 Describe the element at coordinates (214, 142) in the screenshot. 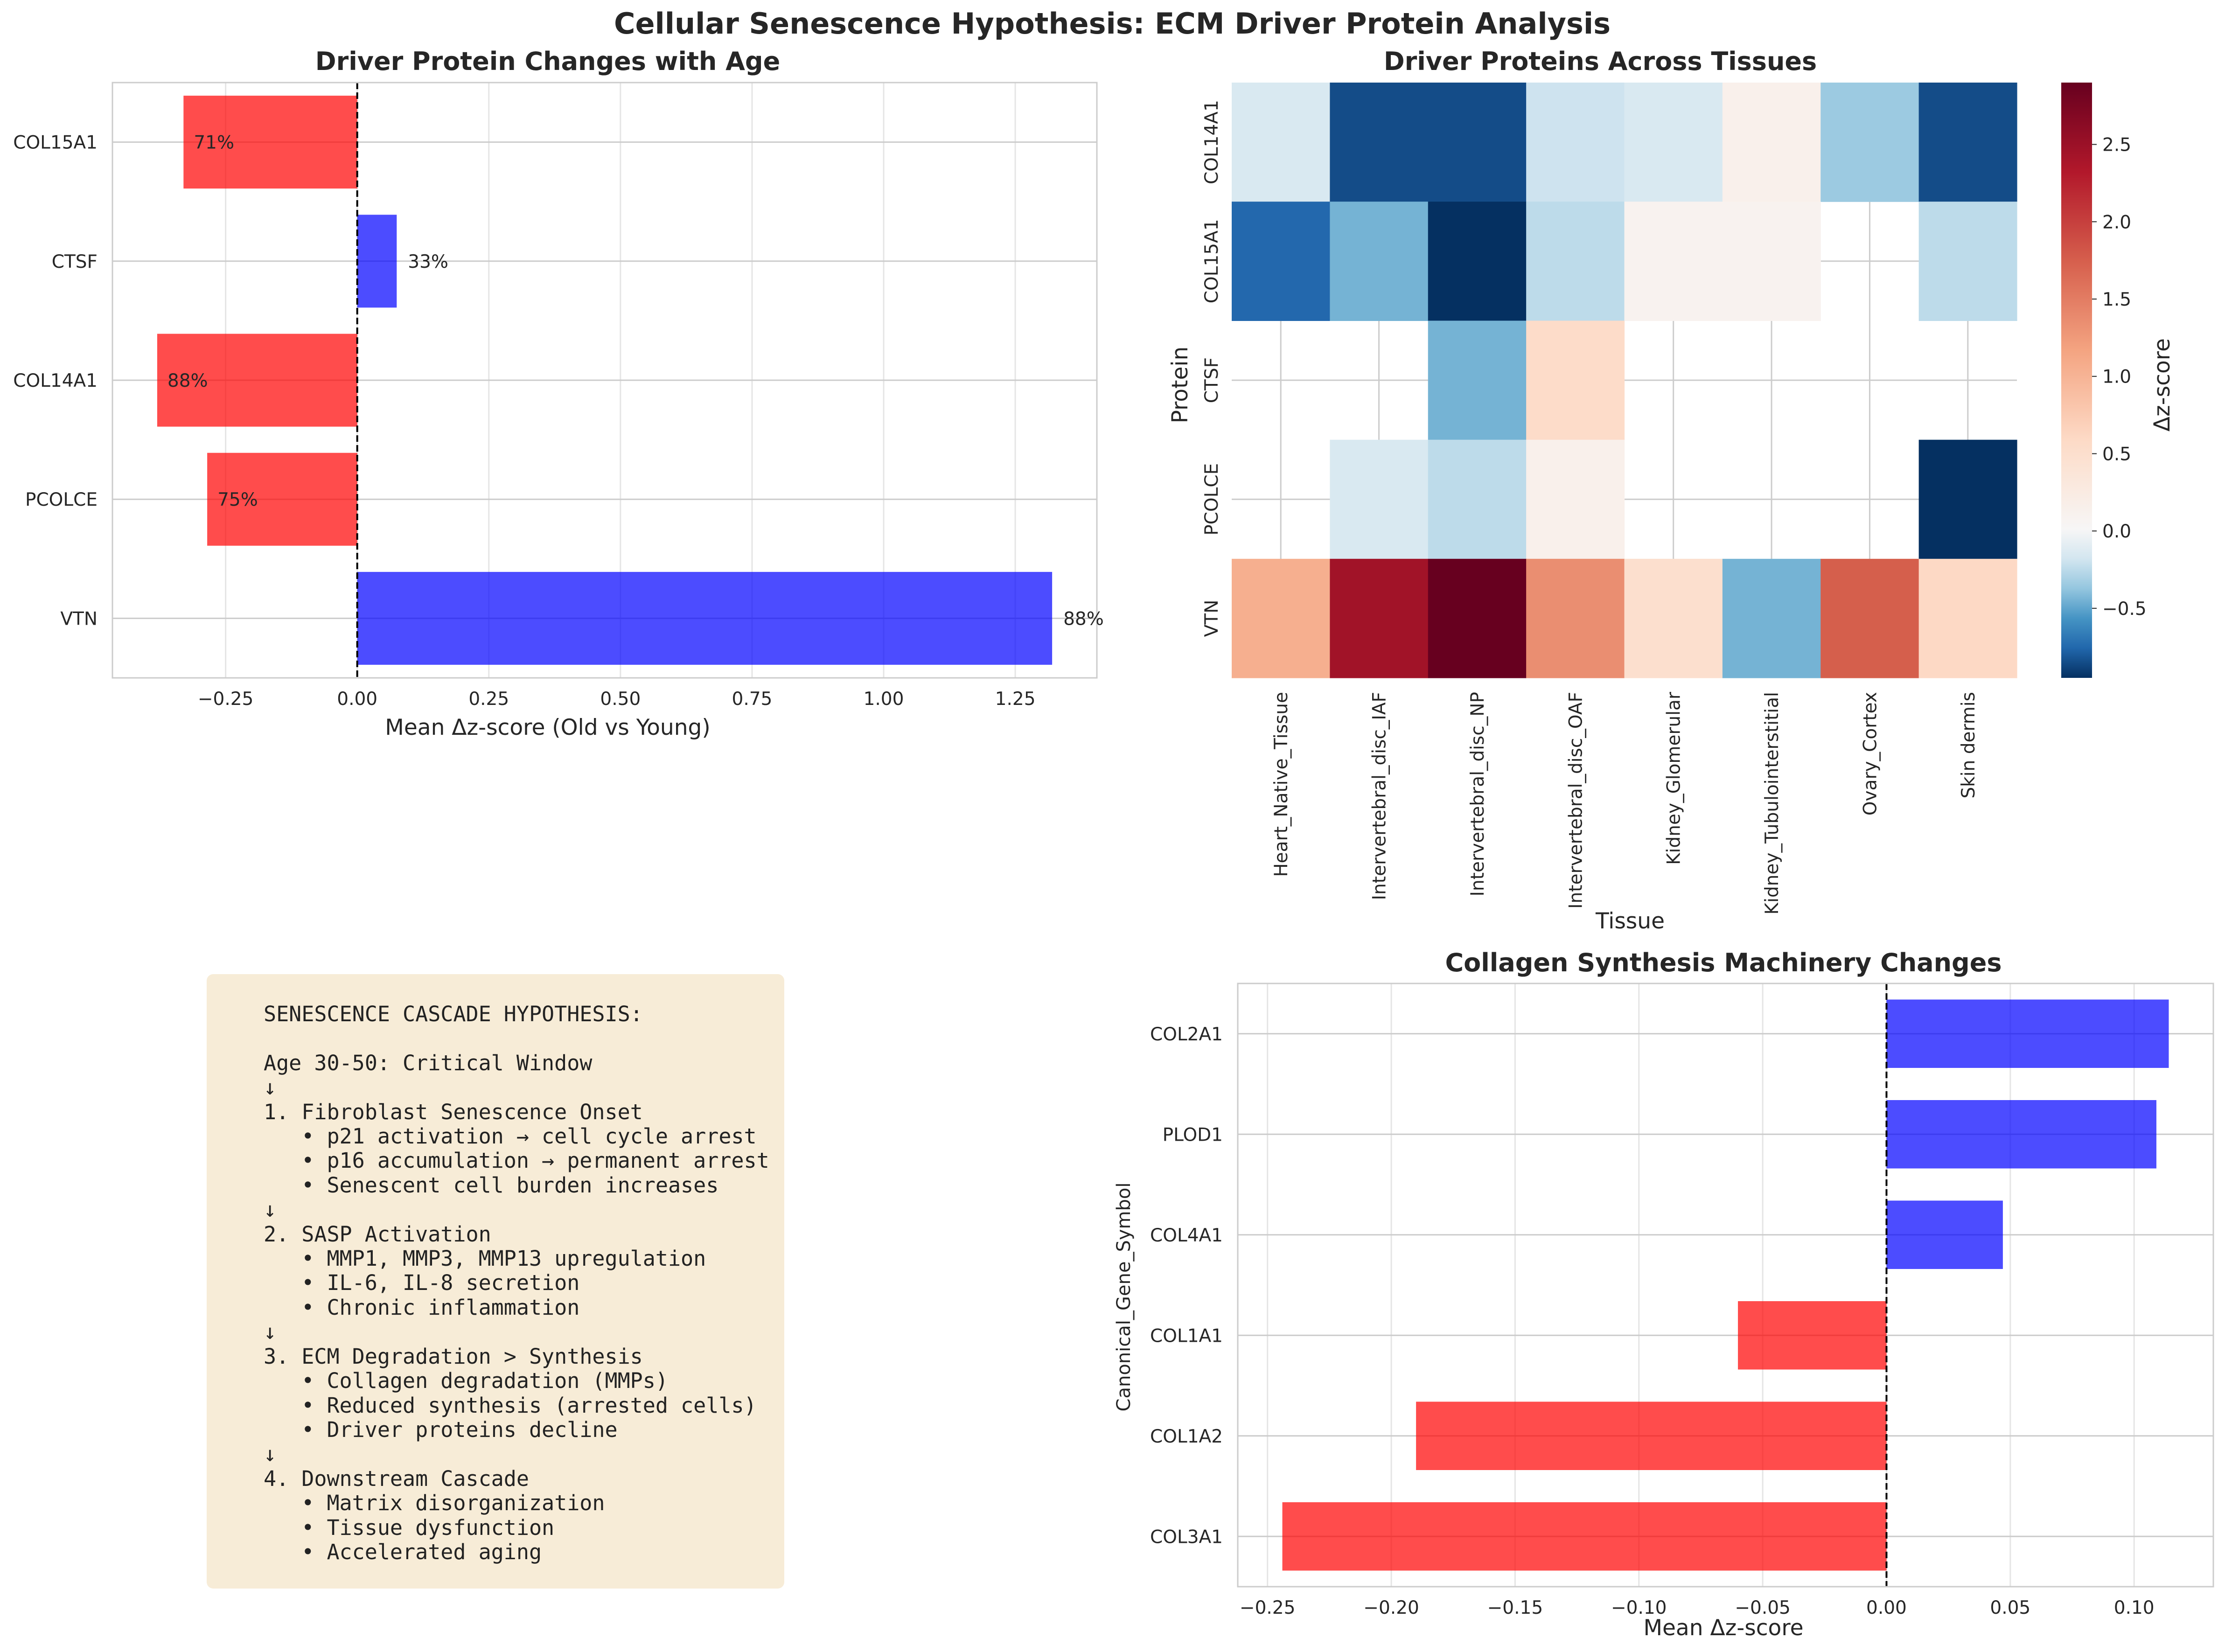

I see `bar-data-label: 71%` at that location.